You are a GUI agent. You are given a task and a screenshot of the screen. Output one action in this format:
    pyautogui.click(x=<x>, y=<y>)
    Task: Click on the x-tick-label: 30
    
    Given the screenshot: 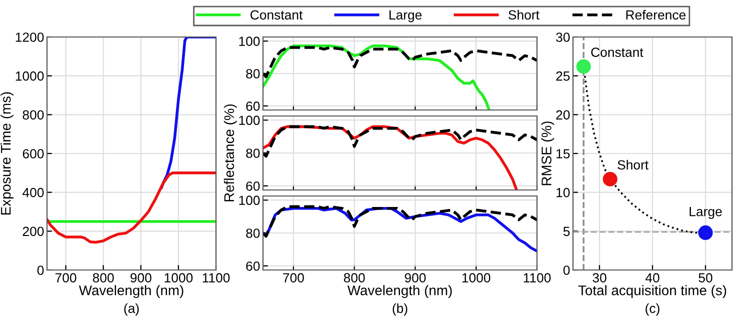 What is the action you would take?
    pyautogui.click(x=599, y=277)
    